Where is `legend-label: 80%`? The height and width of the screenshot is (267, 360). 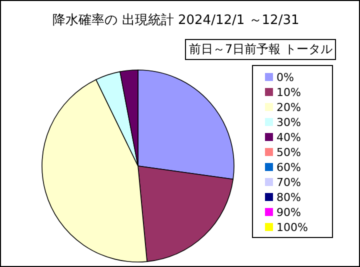 legend-label: 80% is located at coordinates (288, 197).